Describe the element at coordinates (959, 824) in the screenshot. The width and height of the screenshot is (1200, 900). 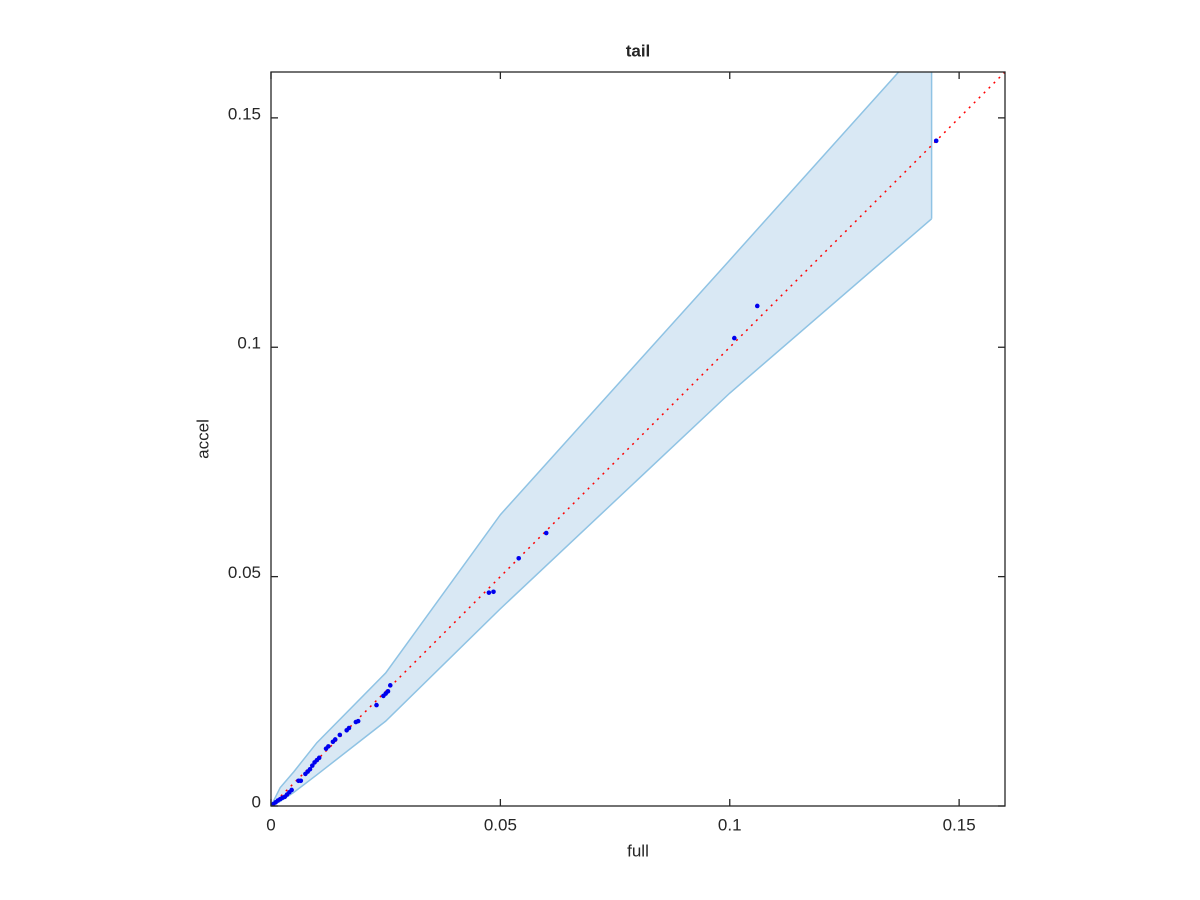
I see `x-tick-label: 0.15` at that location.